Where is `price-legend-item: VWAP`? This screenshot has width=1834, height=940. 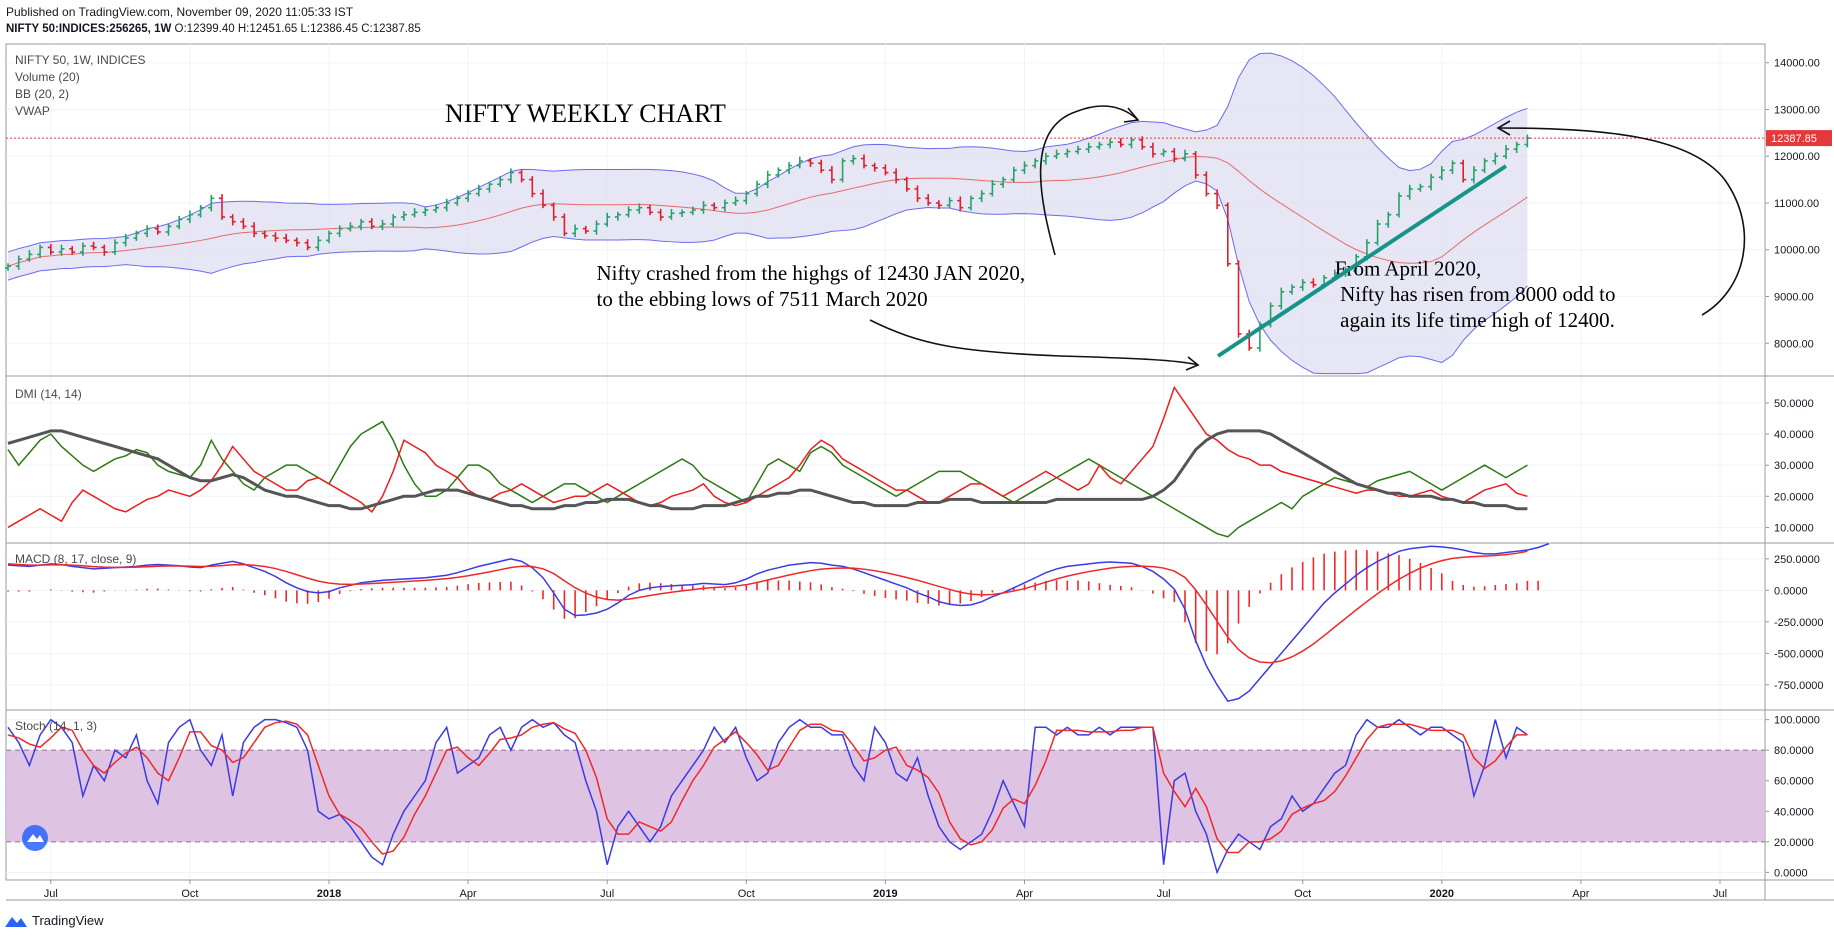
price-legend-item: VWAP is located at coordinates (32, 111).